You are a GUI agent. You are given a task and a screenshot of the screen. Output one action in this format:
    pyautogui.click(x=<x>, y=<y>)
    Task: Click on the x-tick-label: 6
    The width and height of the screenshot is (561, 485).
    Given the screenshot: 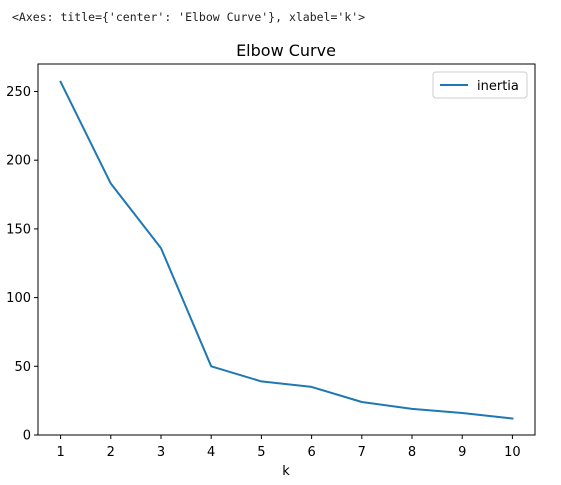 What is the action you would take?
    pyautogui.click(x=311, y=452)
    